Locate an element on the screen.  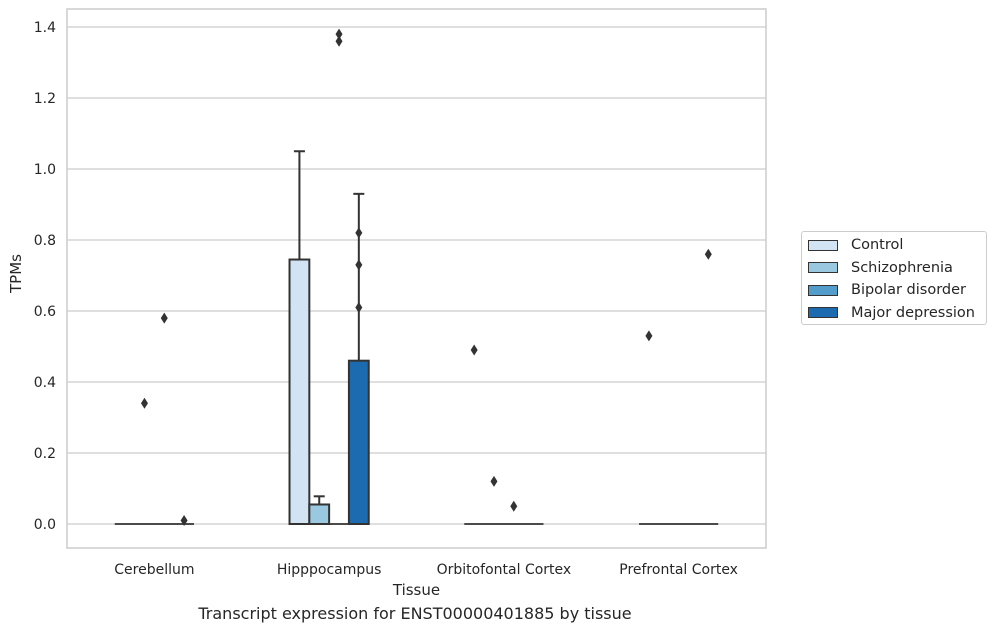
y-axis-title: TPMs is located at coordinates (16, 274).